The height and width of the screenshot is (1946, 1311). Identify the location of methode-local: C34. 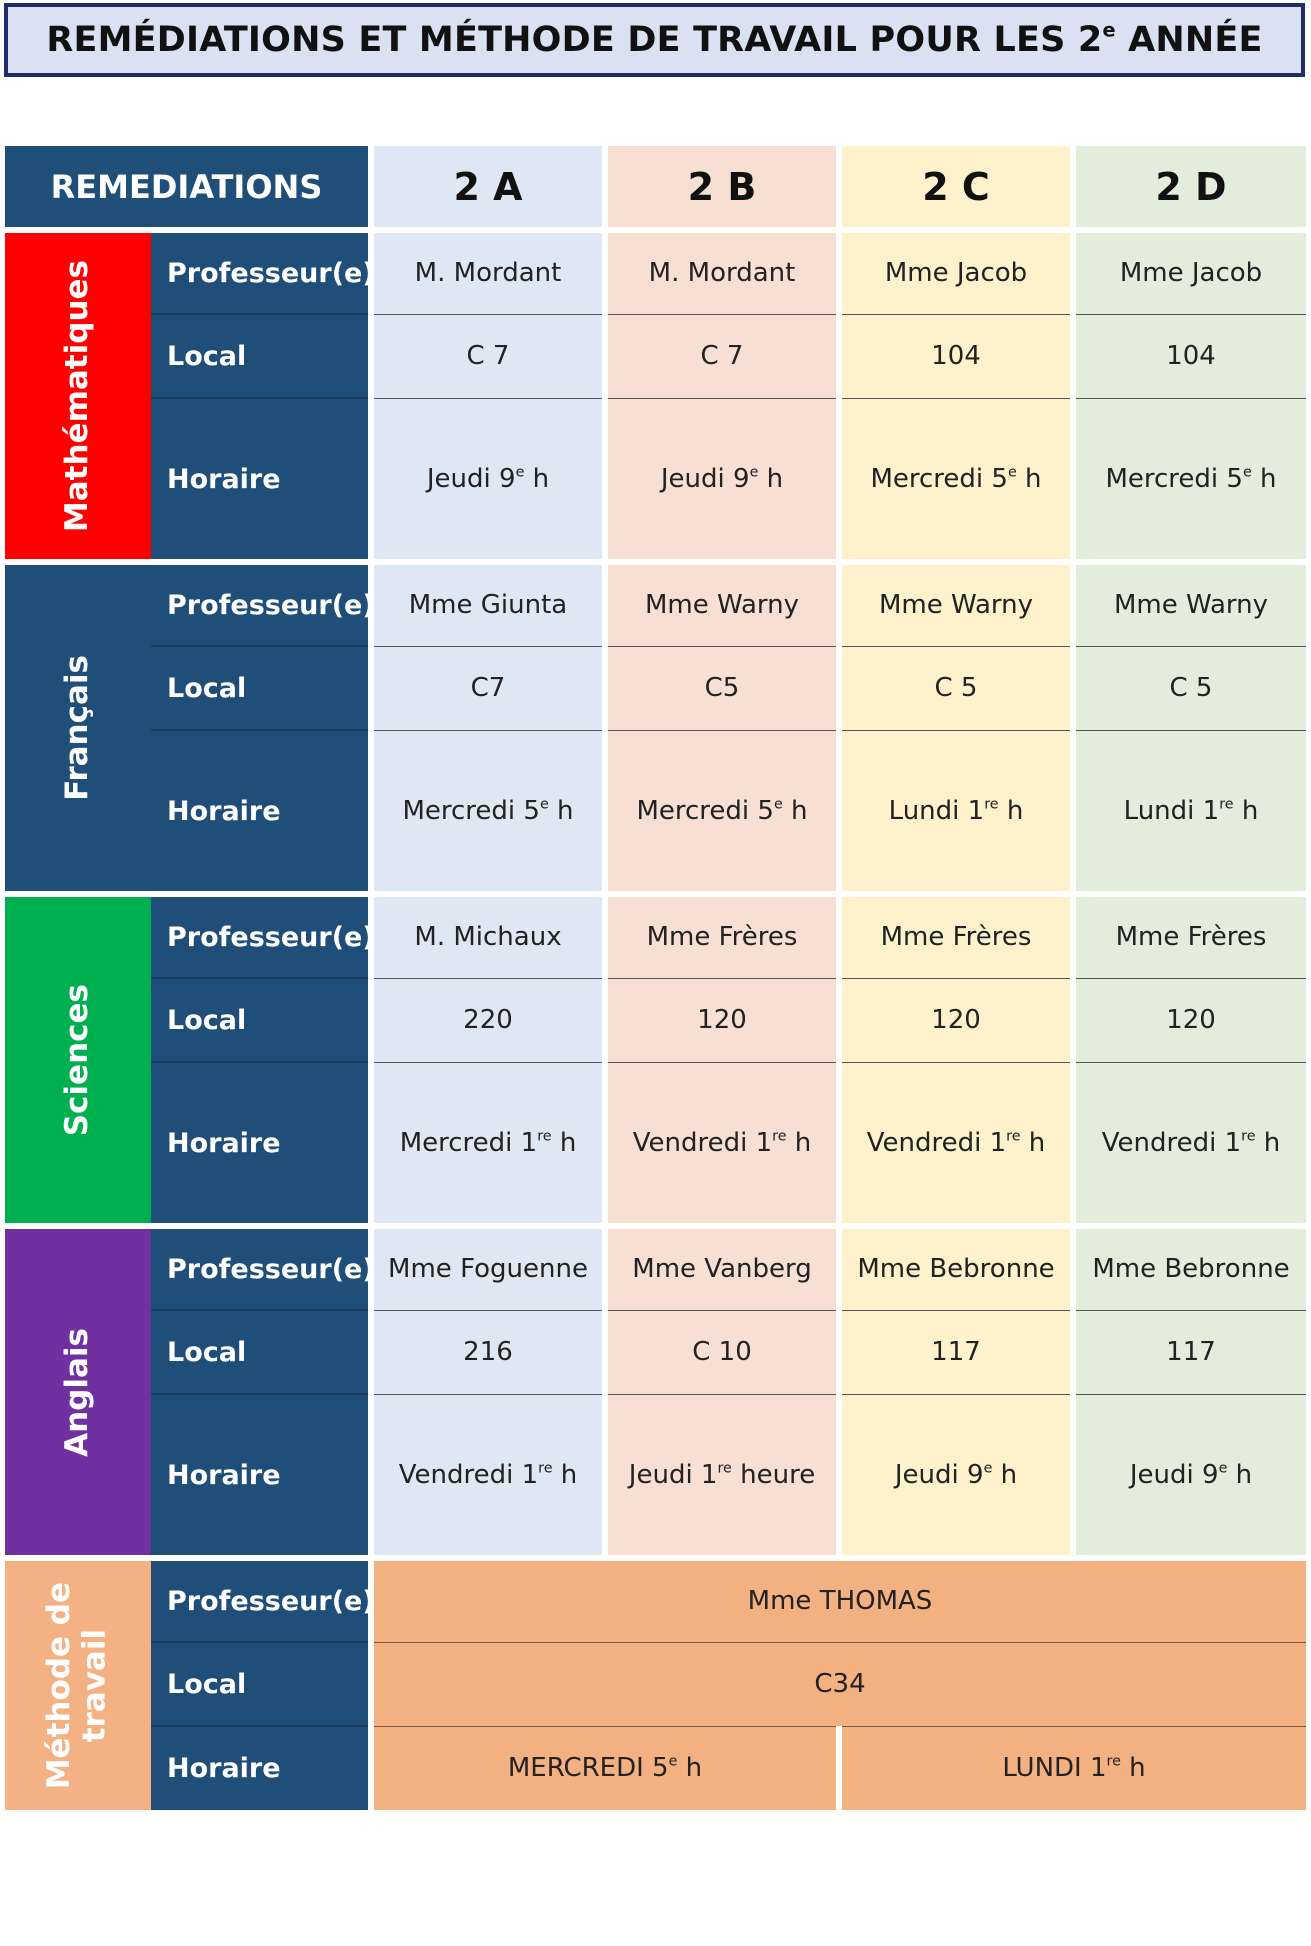
(837, 1684).